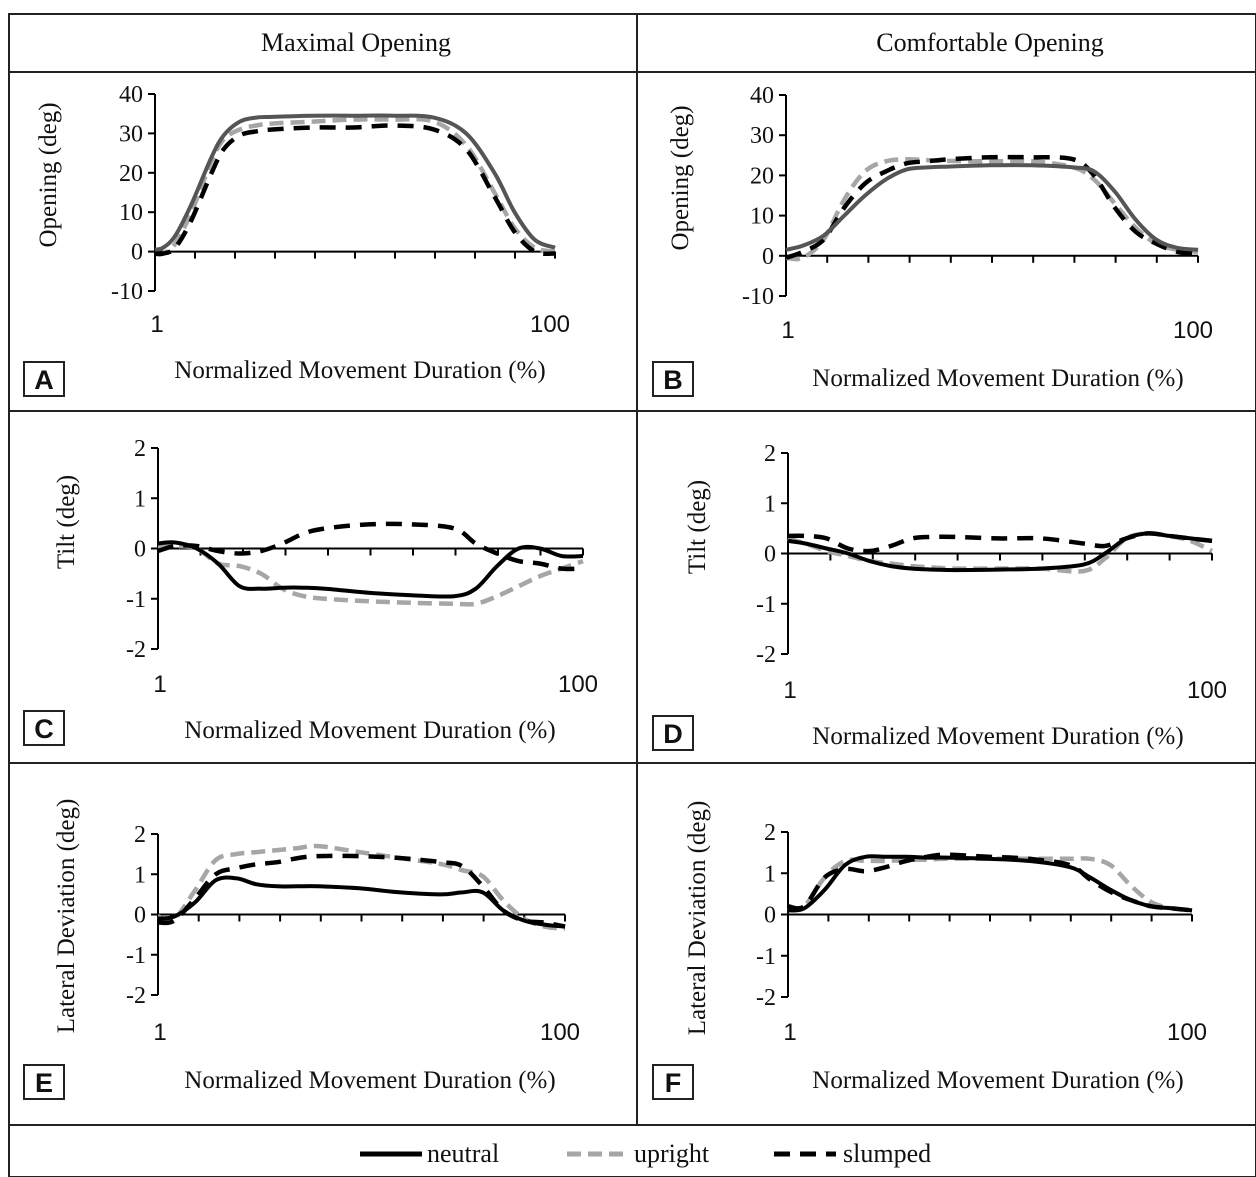 The image size is (1256, 1177). Describe the element at coordinates (887, 1153) in the screenshot. I see `legend-label-slumped: slumped` at that location.